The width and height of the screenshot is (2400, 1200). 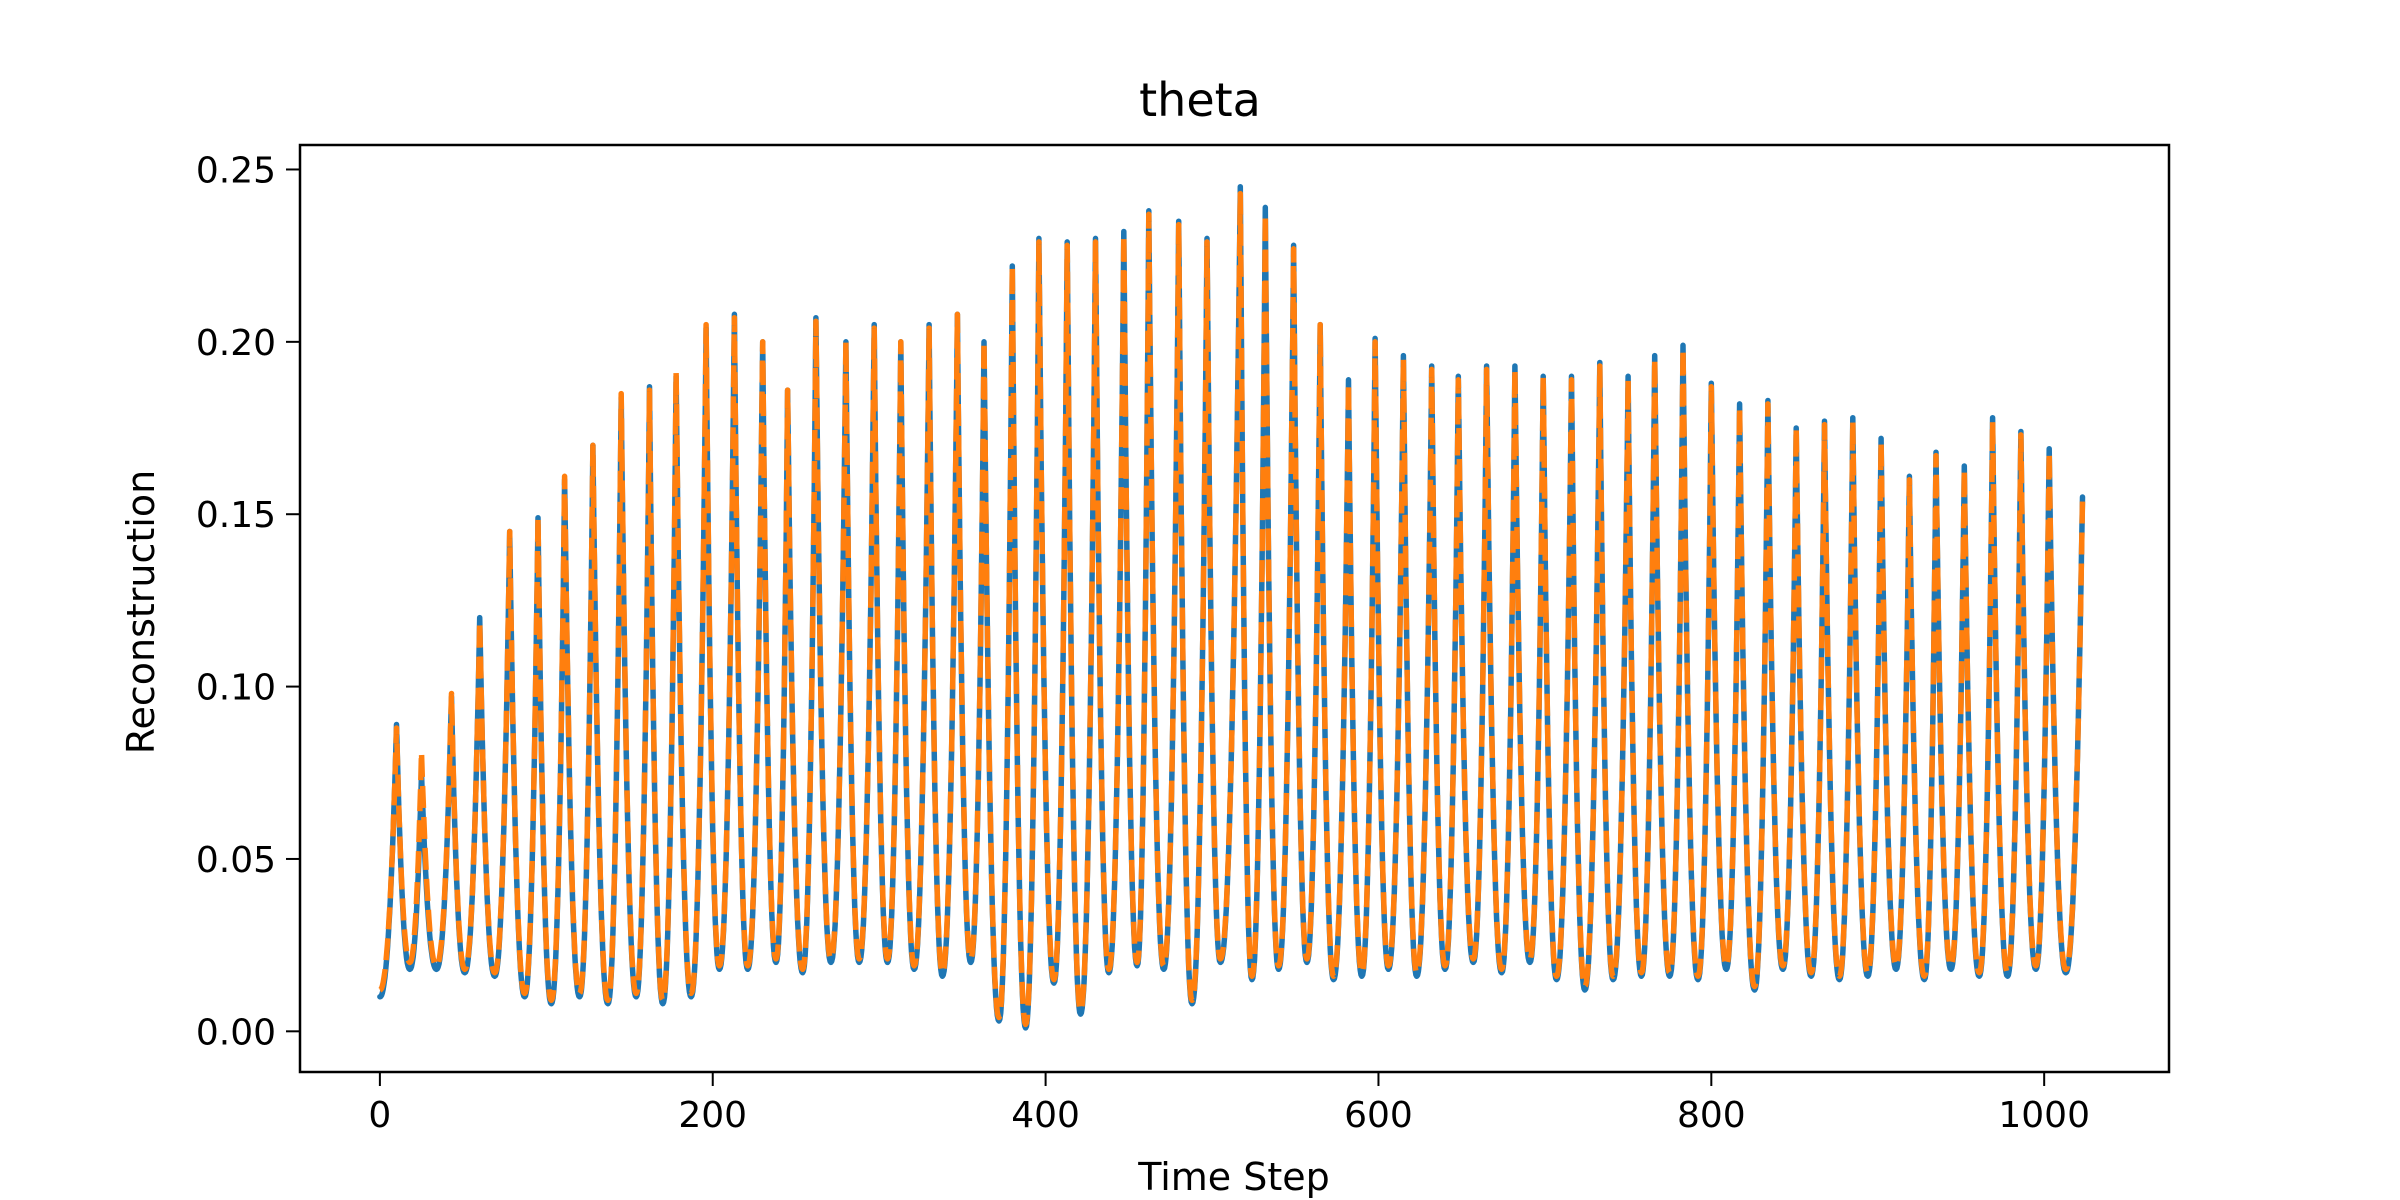 I want to click on x-tick-label: 600, so click(x=1378, y=1115).